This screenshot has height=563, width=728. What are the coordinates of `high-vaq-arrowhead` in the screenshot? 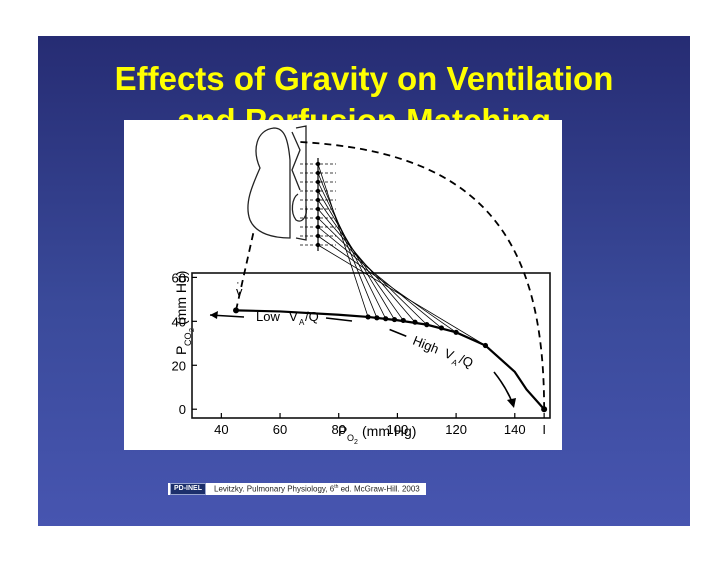 It's located at (511, 403).